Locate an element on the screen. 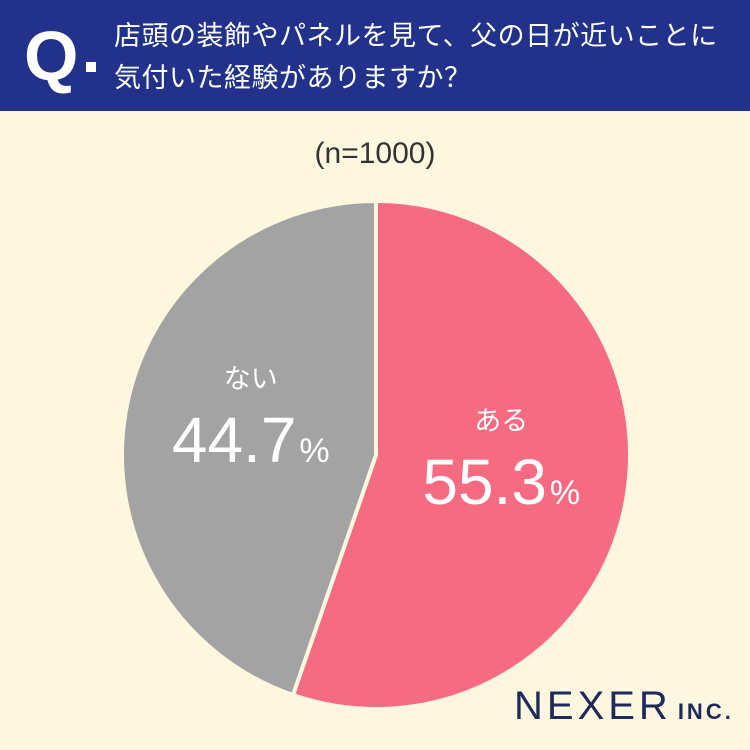  slice-label-aru: ある is located at coordinates (501, 421).